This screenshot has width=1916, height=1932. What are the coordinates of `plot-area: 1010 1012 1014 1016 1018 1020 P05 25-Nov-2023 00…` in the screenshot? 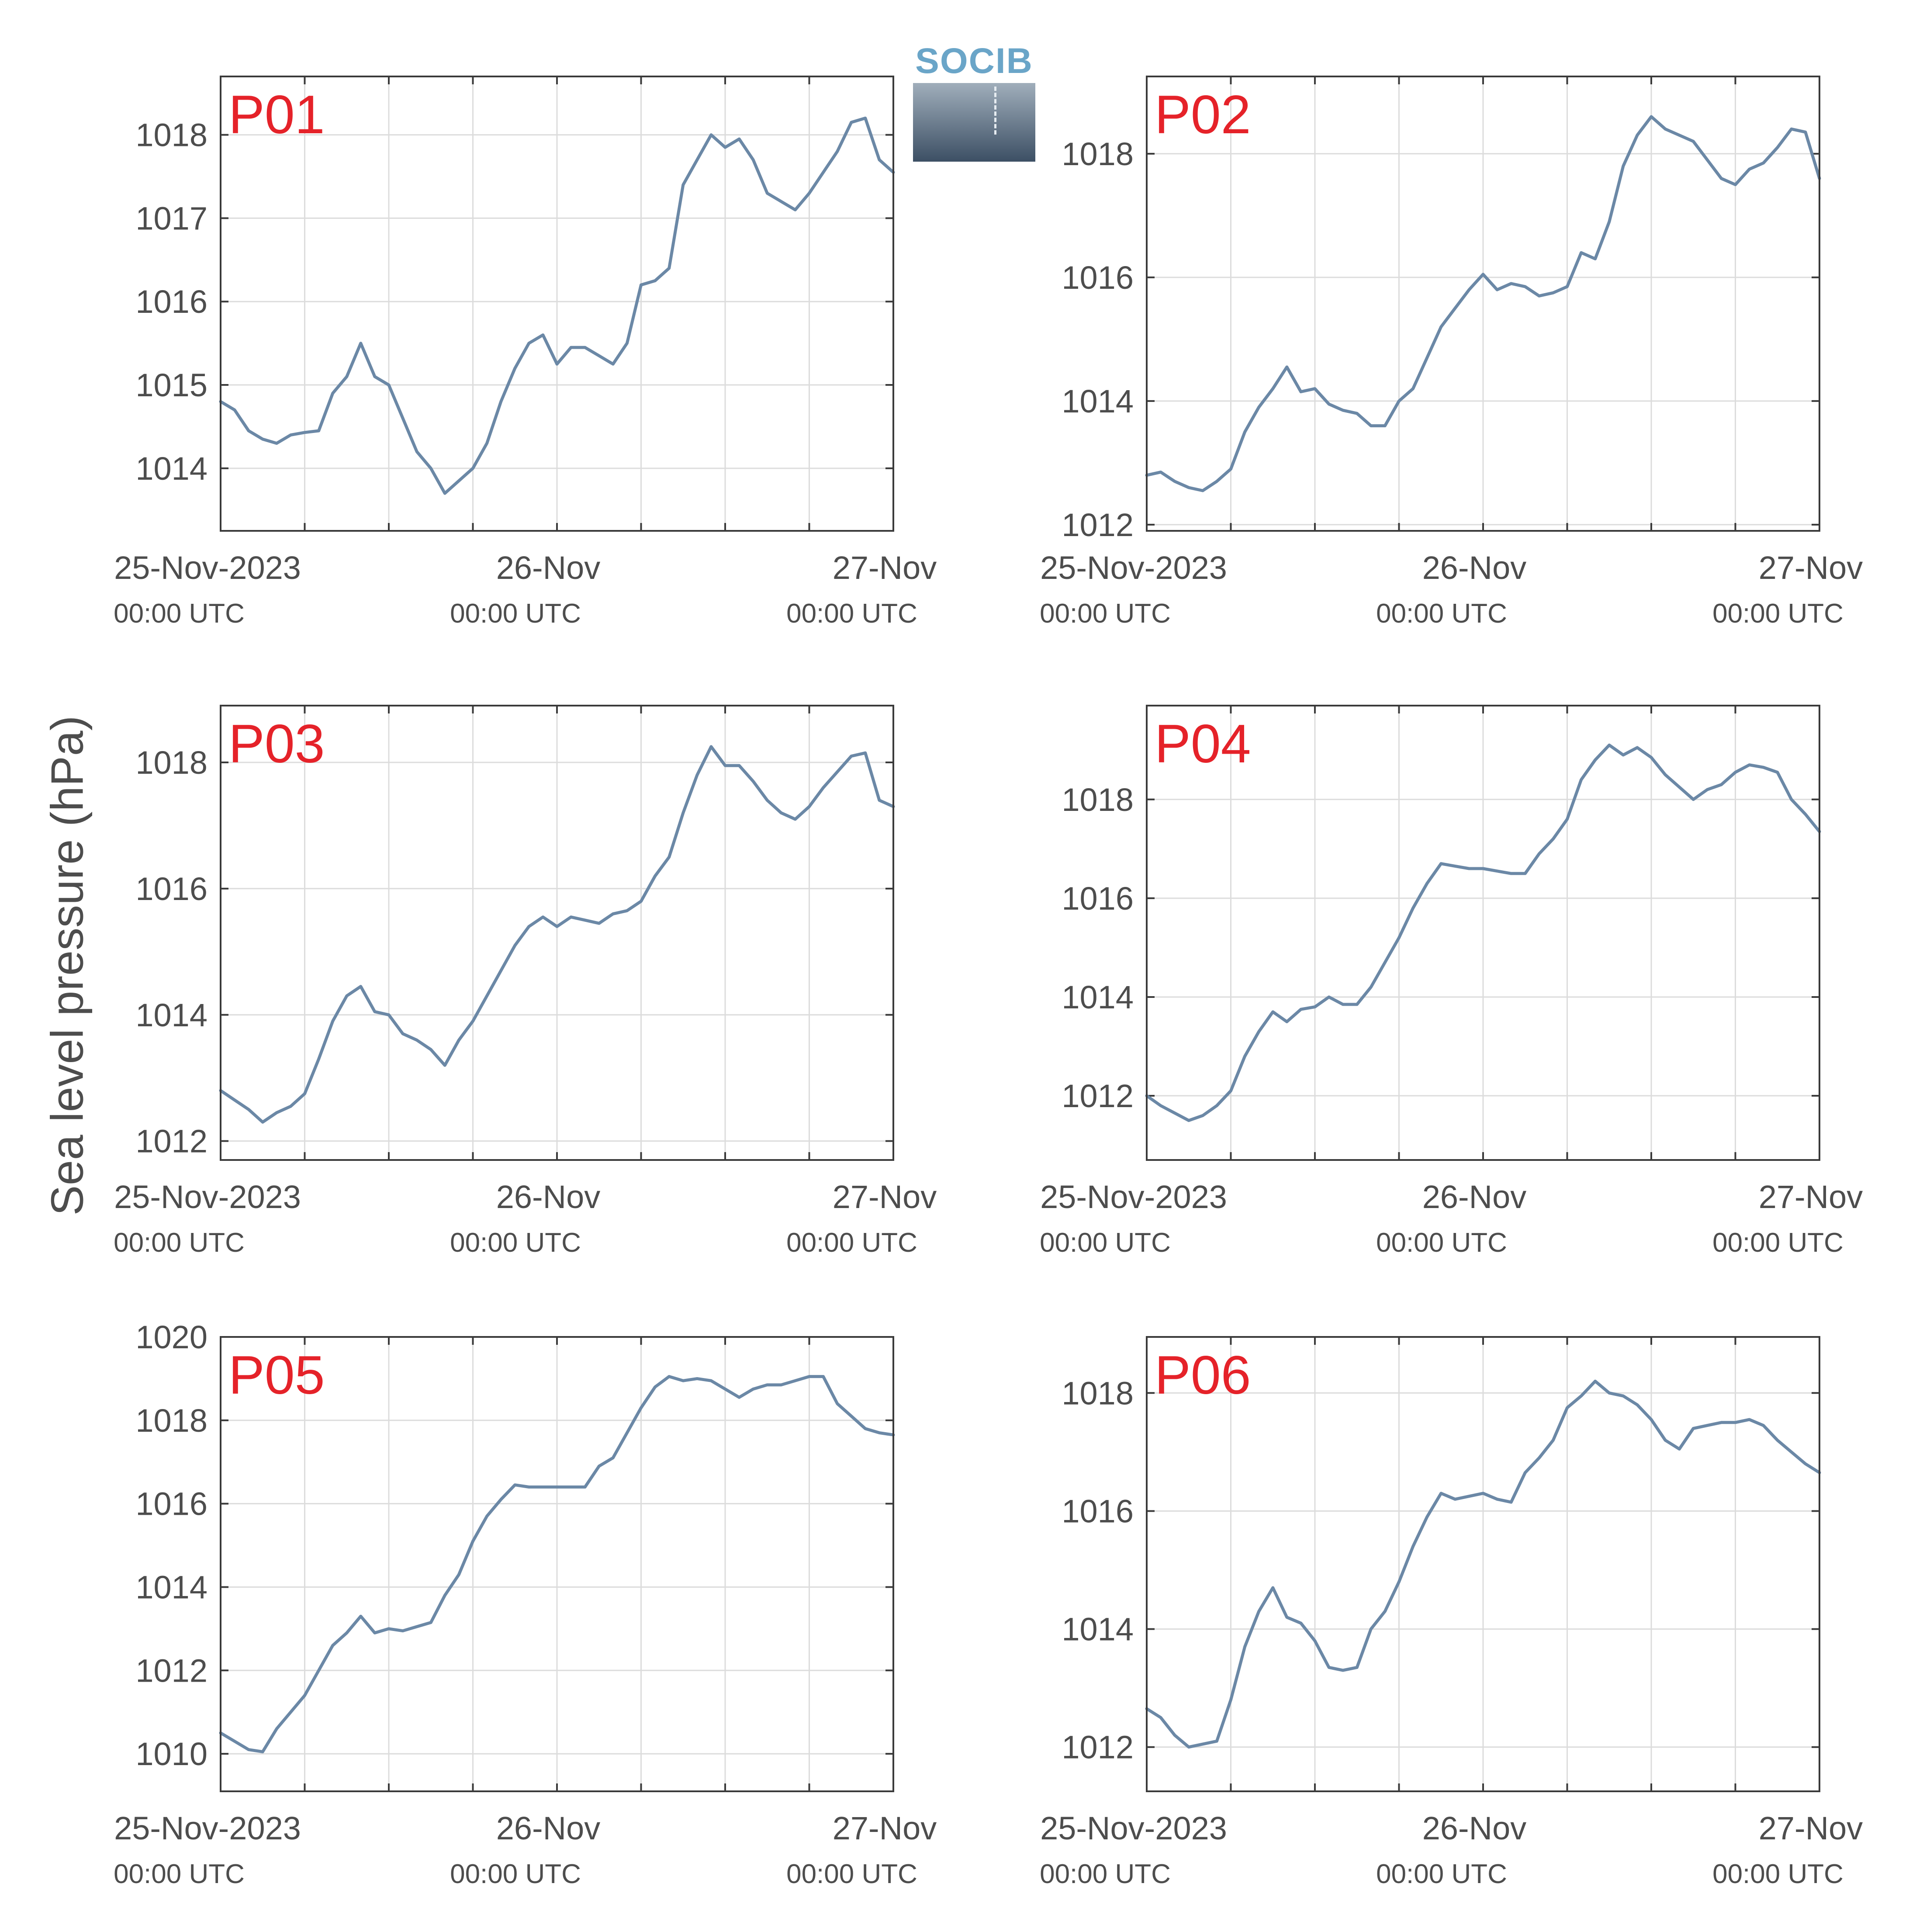 It's located at (525, 1604).